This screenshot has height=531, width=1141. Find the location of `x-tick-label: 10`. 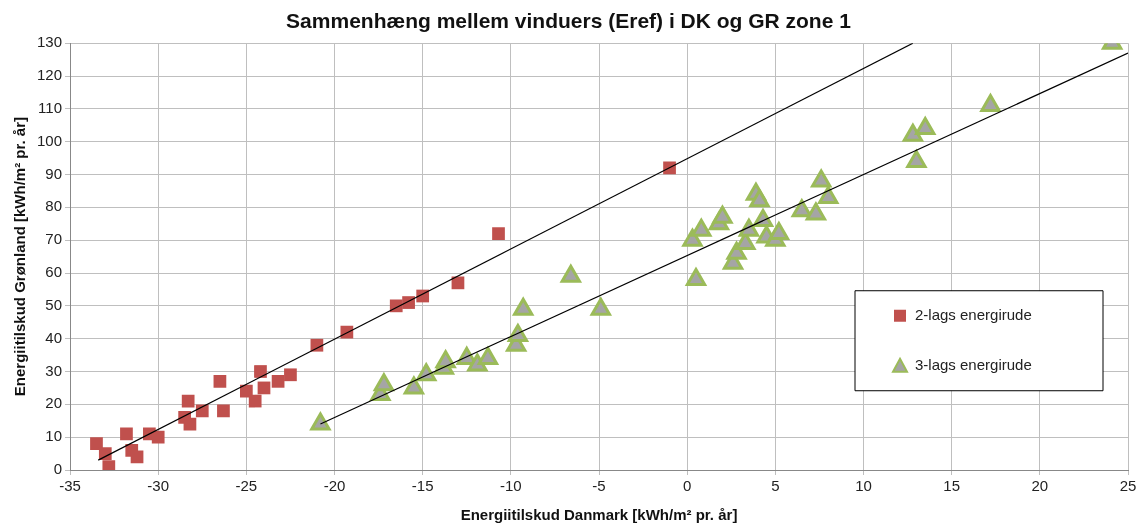

x-tick-label: 10 is located at coordinates (863, 486).